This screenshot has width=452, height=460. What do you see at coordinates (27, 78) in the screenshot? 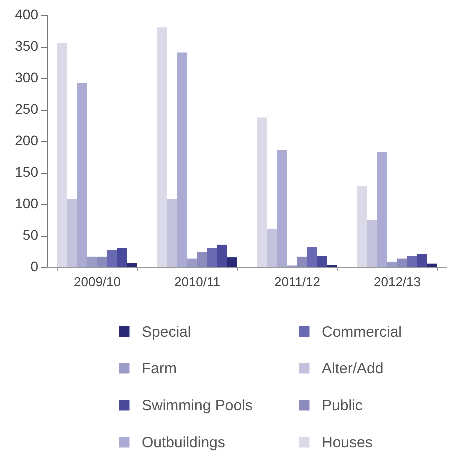
I see `y-tick-label: 300` at bounding box center [27, 78].